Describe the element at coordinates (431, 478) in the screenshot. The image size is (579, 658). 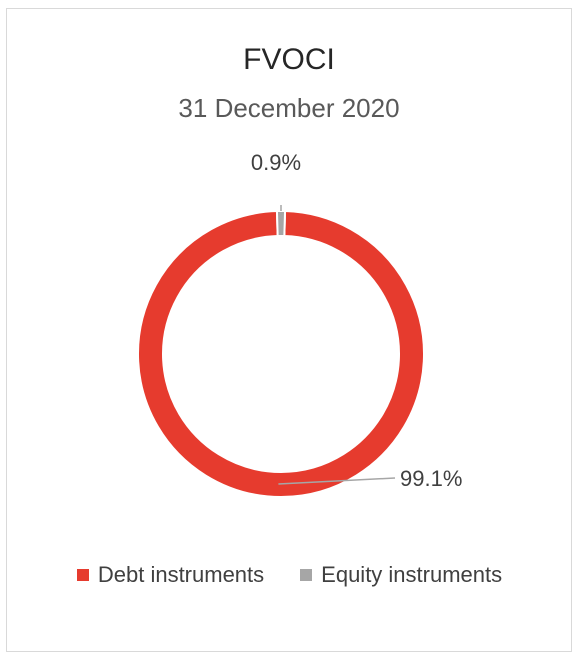
I see `data-label-debt: 99.1%` at that location.